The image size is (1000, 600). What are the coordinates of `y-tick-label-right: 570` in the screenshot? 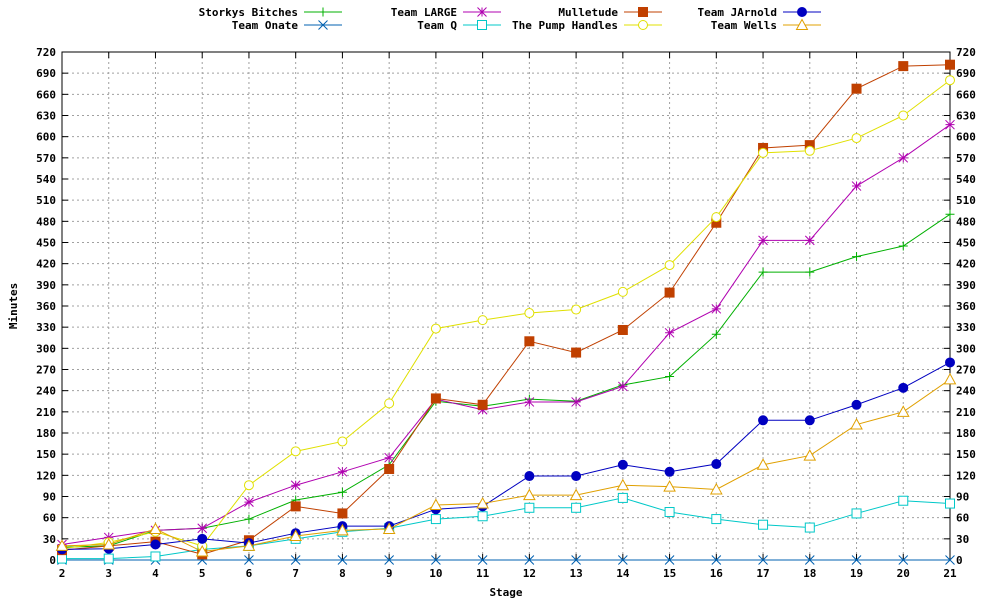 It's located at (966, 158).